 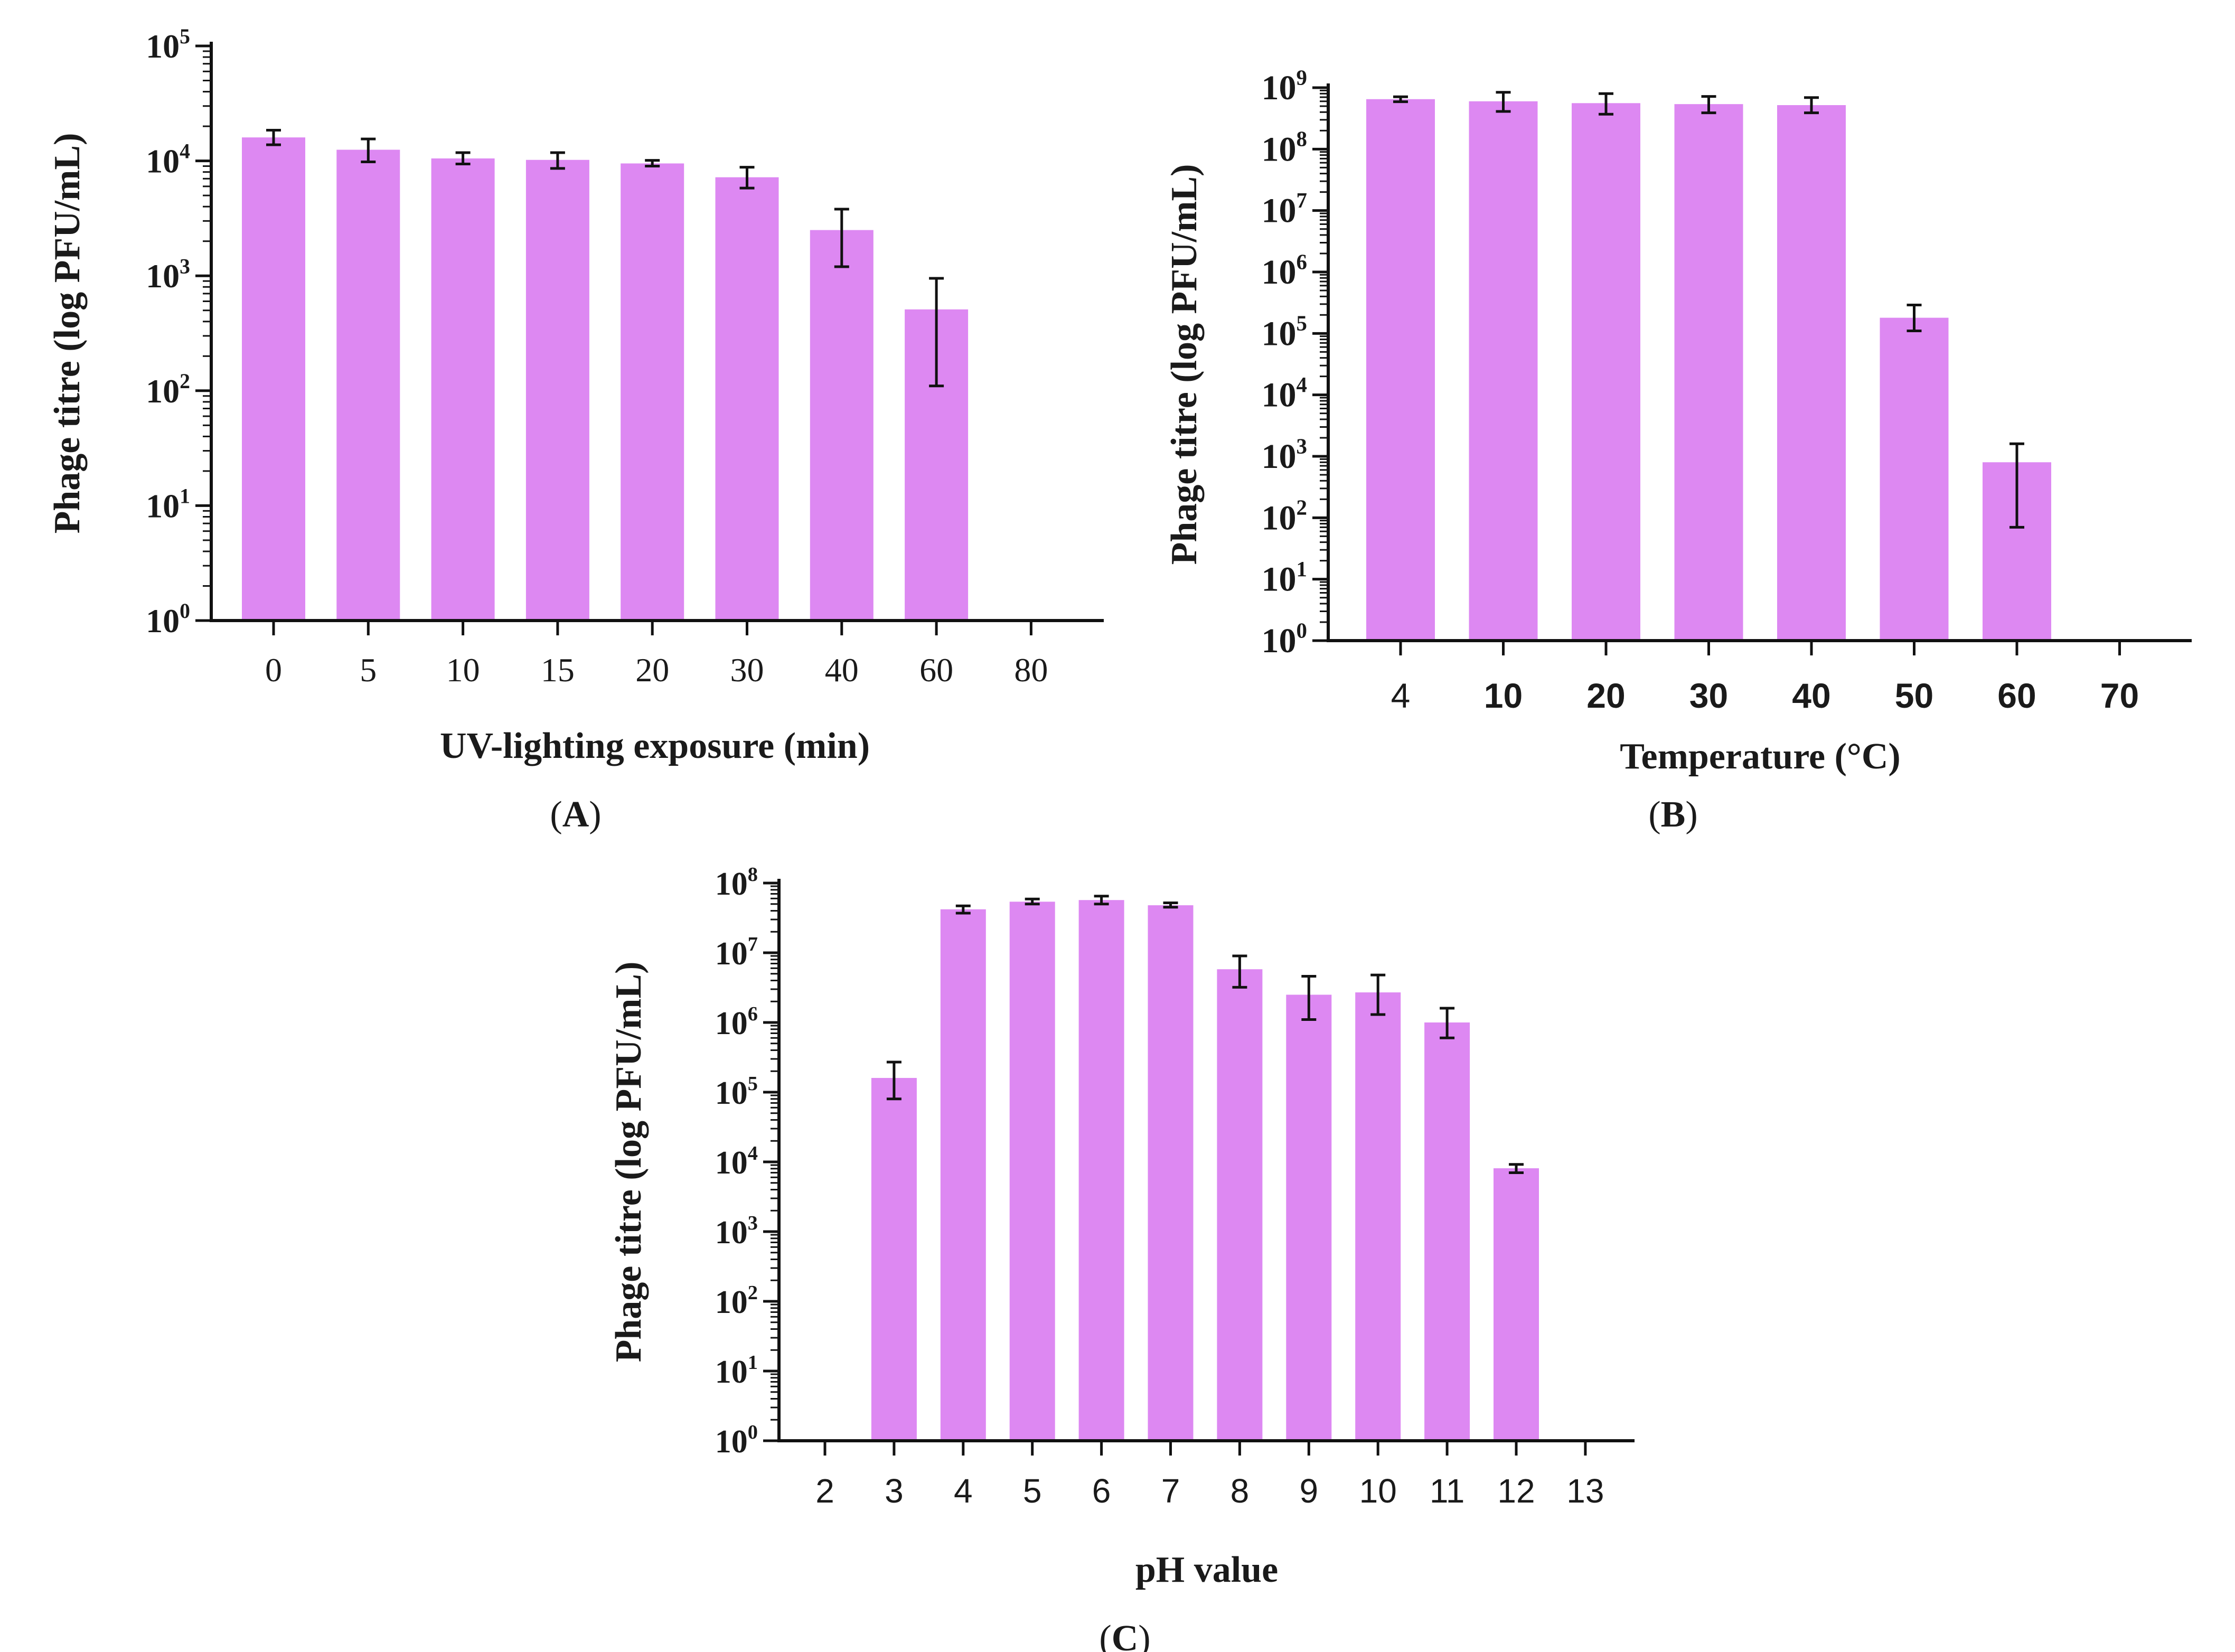 What do you see at coordinates (1206, 1570) in the screenshot?
I see `x-axis-label: pH value` at bounding box center [1206, 1570].